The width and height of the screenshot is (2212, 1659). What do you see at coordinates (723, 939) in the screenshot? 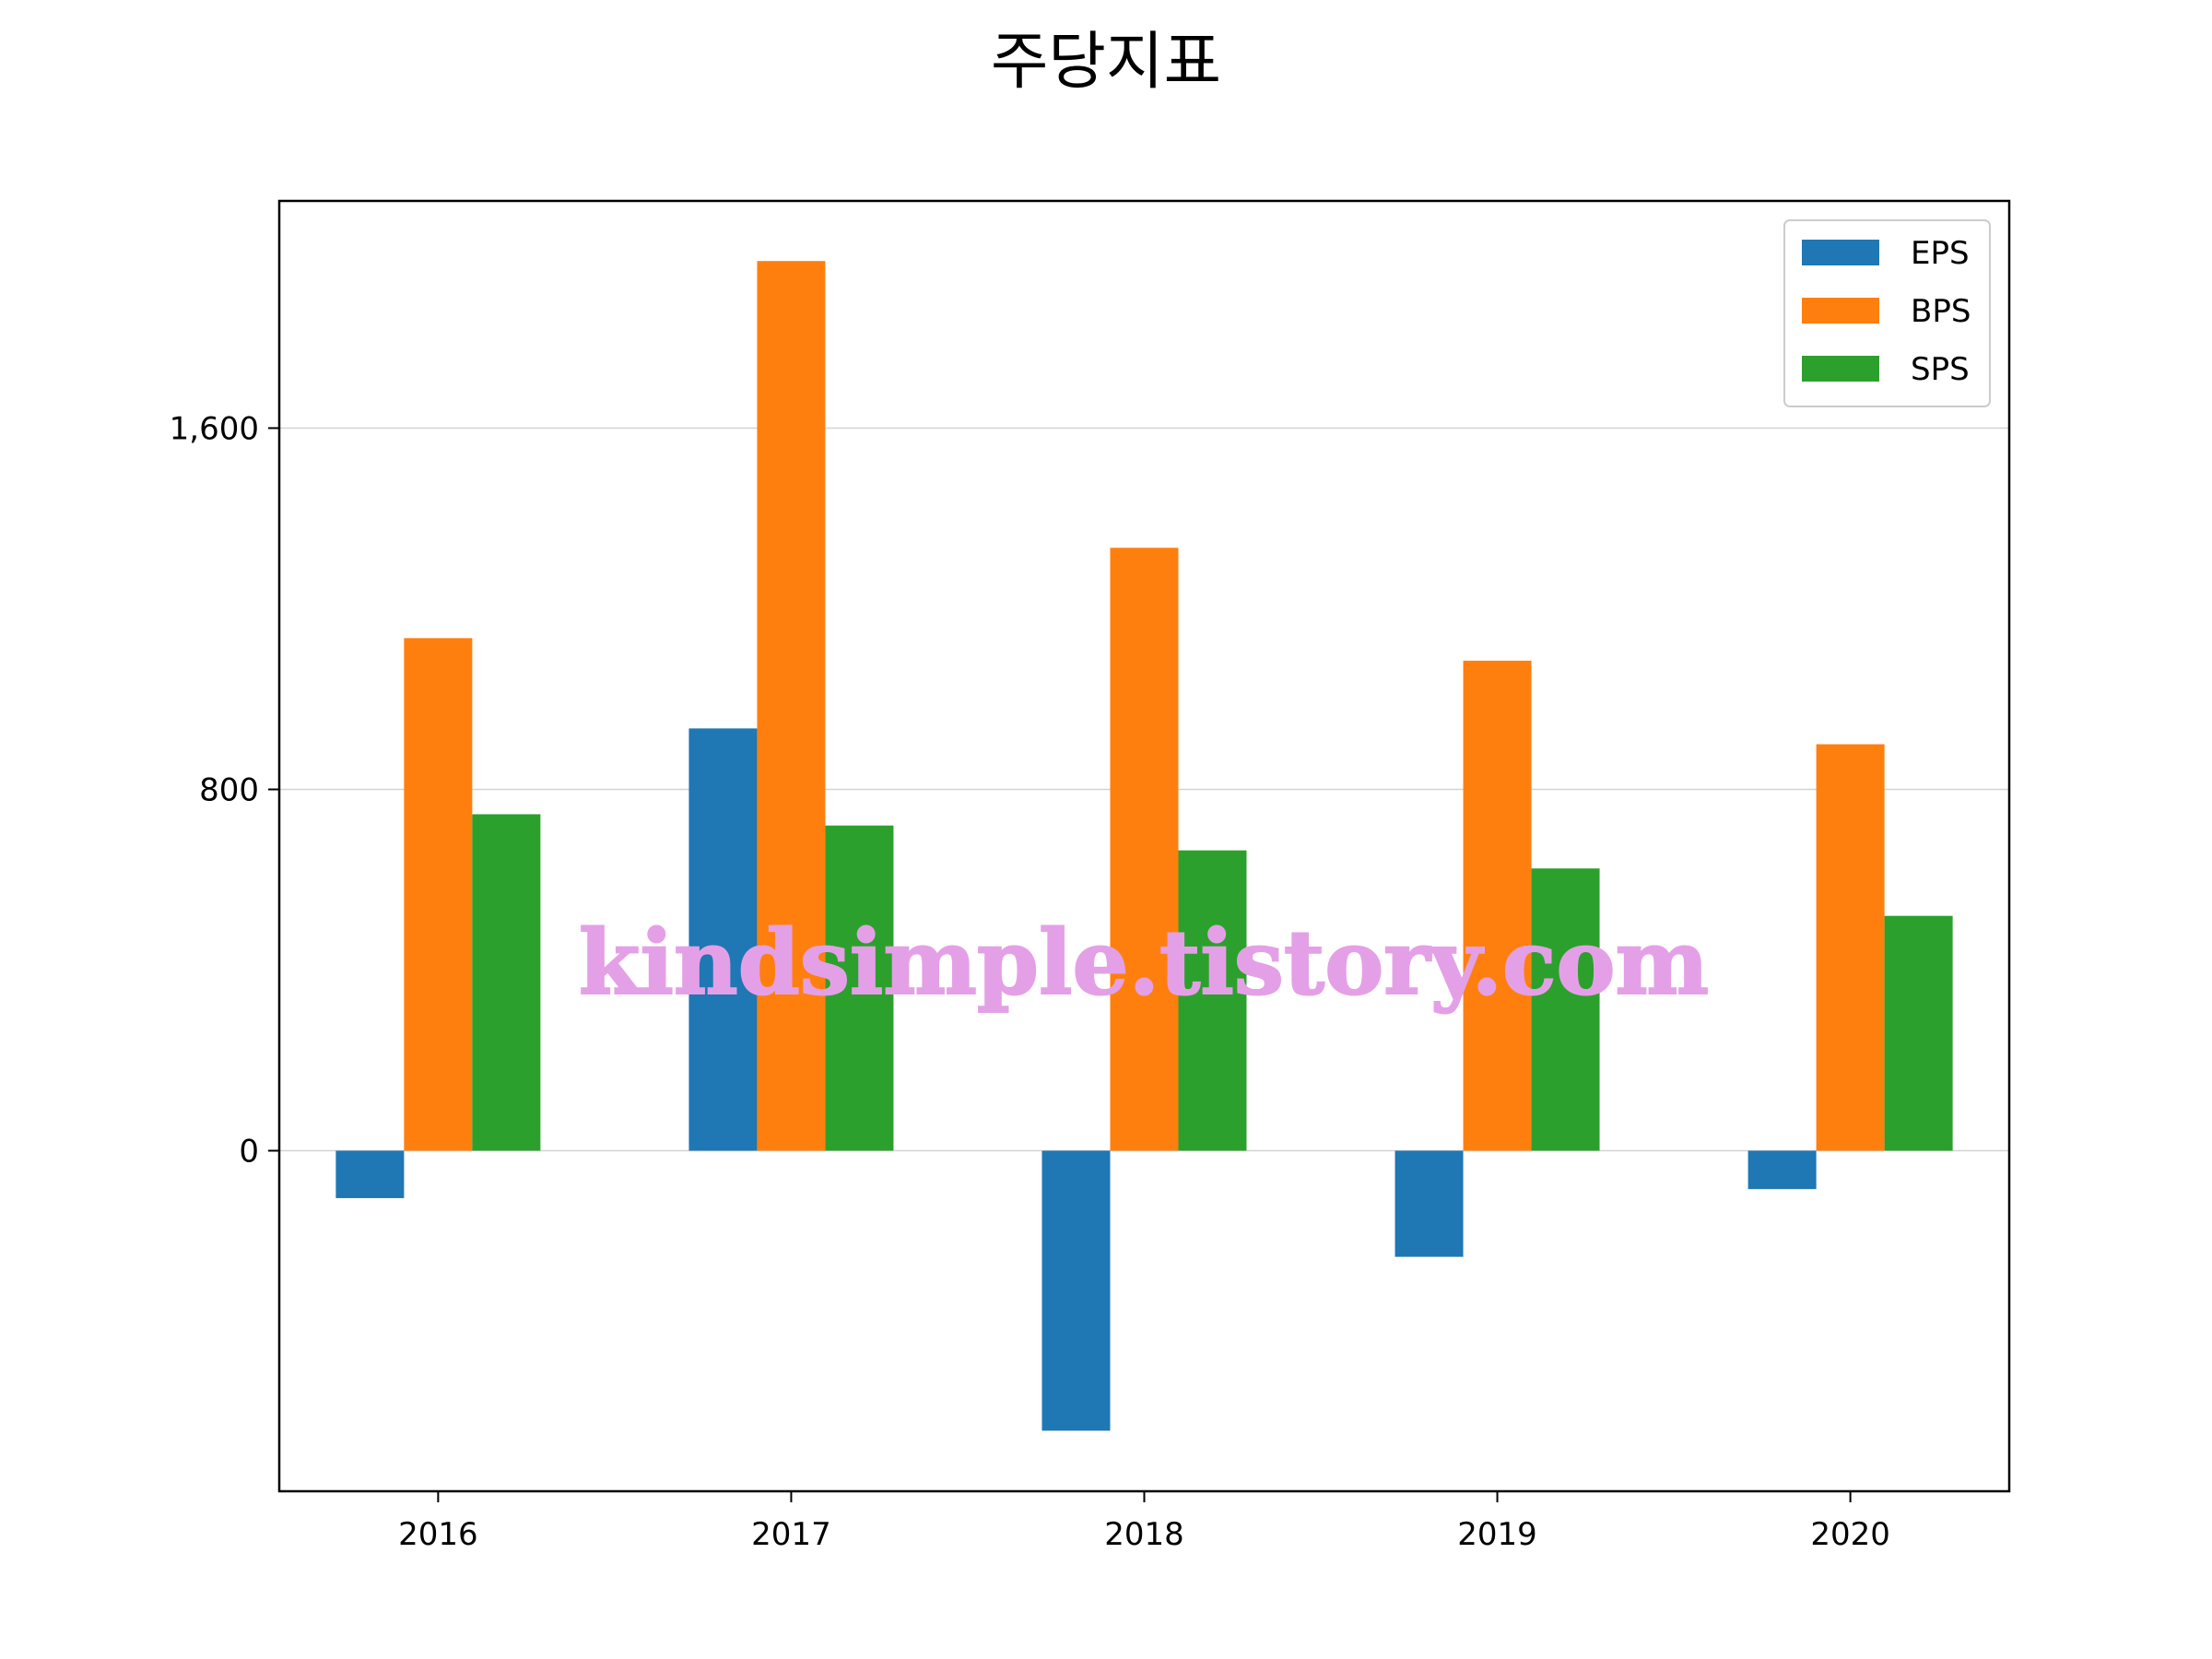
I see `bar-eps-2017` at bounding box center [723, 939].